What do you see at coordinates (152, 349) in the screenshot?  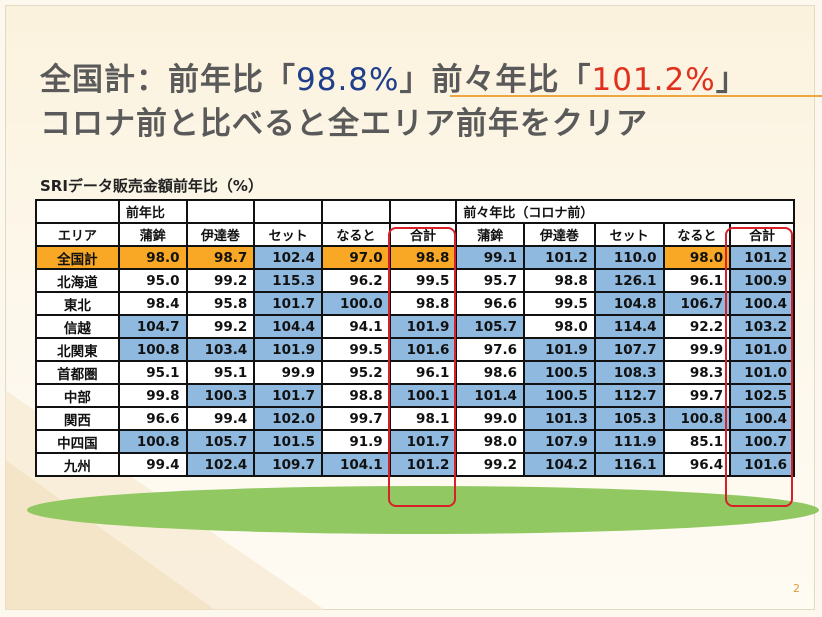 I see `value-cell: 100.8` at bounding box center [152, 349].